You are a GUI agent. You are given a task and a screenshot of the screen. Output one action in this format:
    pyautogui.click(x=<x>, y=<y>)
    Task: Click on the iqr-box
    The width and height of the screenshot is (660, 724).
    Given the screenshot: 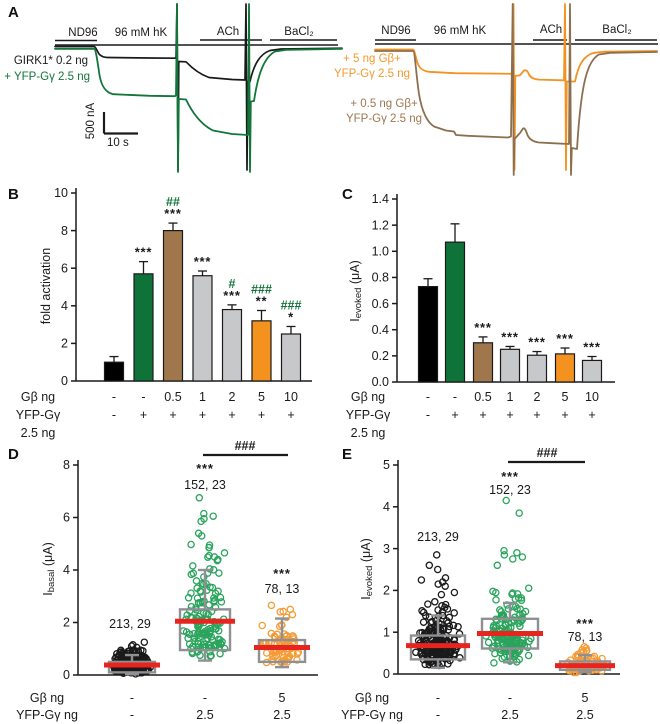 What is the action you would take?
    pyautogui.click(x=205, y=630)
    